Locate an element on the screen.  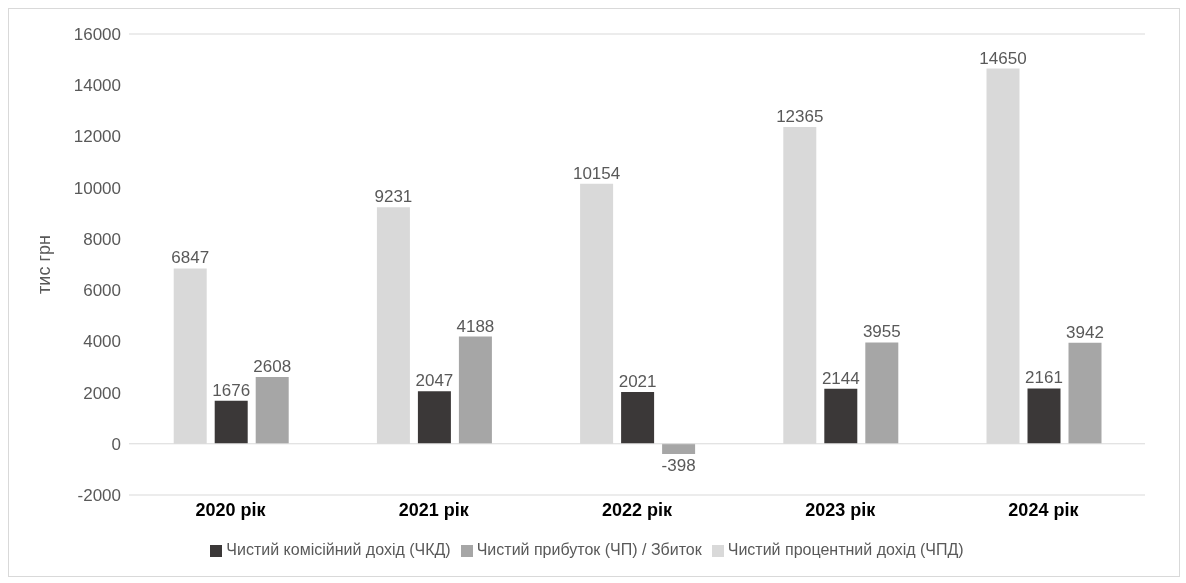
data-label: 4188 is located at coordinates (475, 326).